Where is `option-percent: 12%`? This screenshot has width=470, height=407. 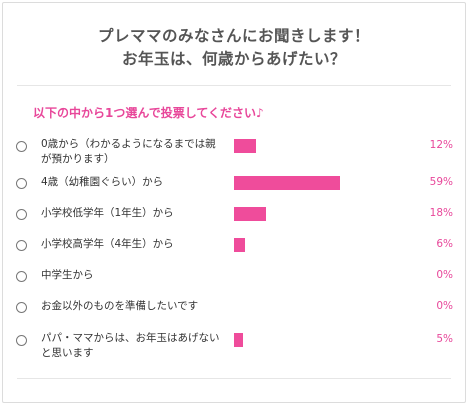
option-percent: 12% is located at coordinates (441, 145).